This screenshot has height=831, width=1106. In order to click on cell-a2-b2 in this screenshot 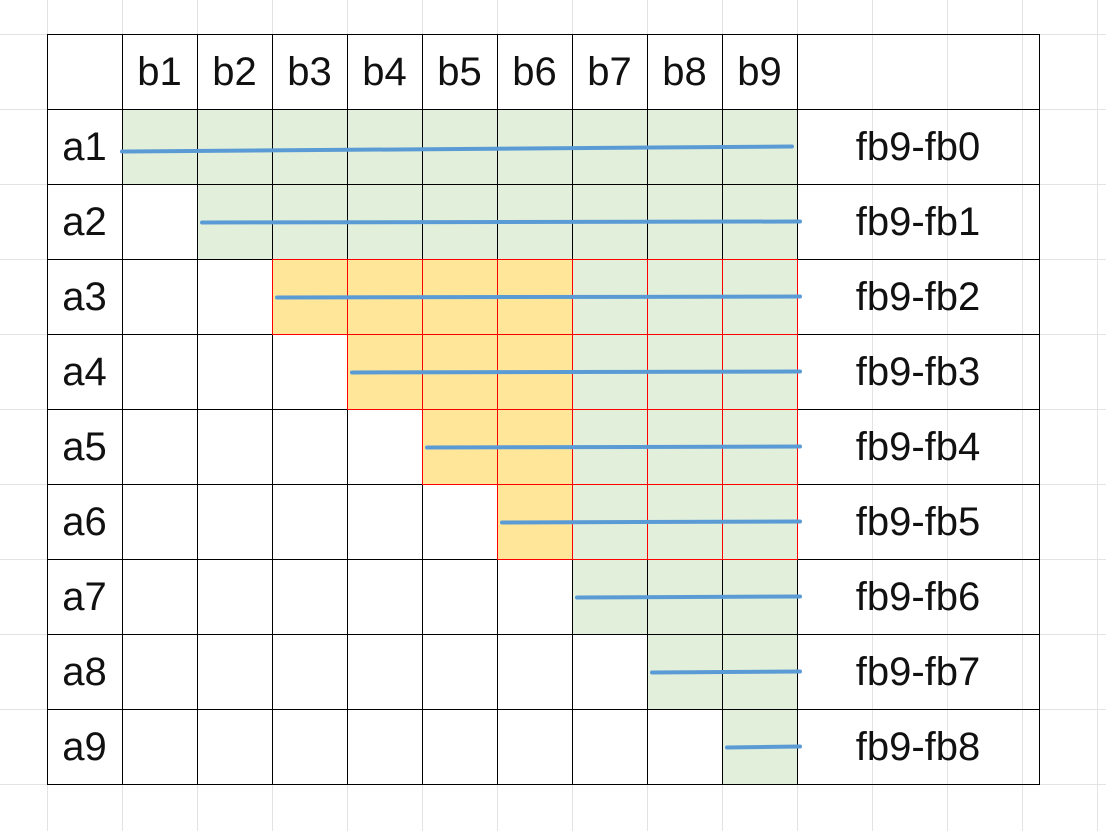, I will do `click(234, 221)`.